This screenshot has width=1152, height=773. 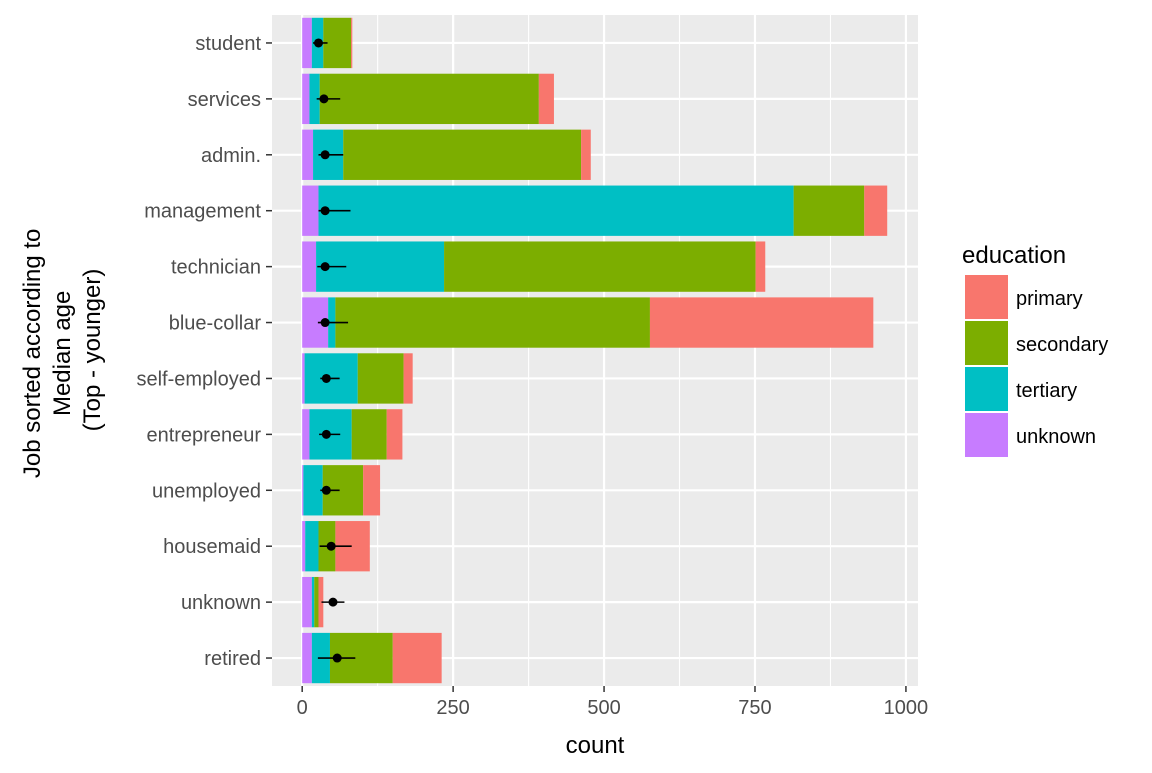 I want to click on y-tick-label-entrepreneur: entrepreneur, so click(x=203, y=435).